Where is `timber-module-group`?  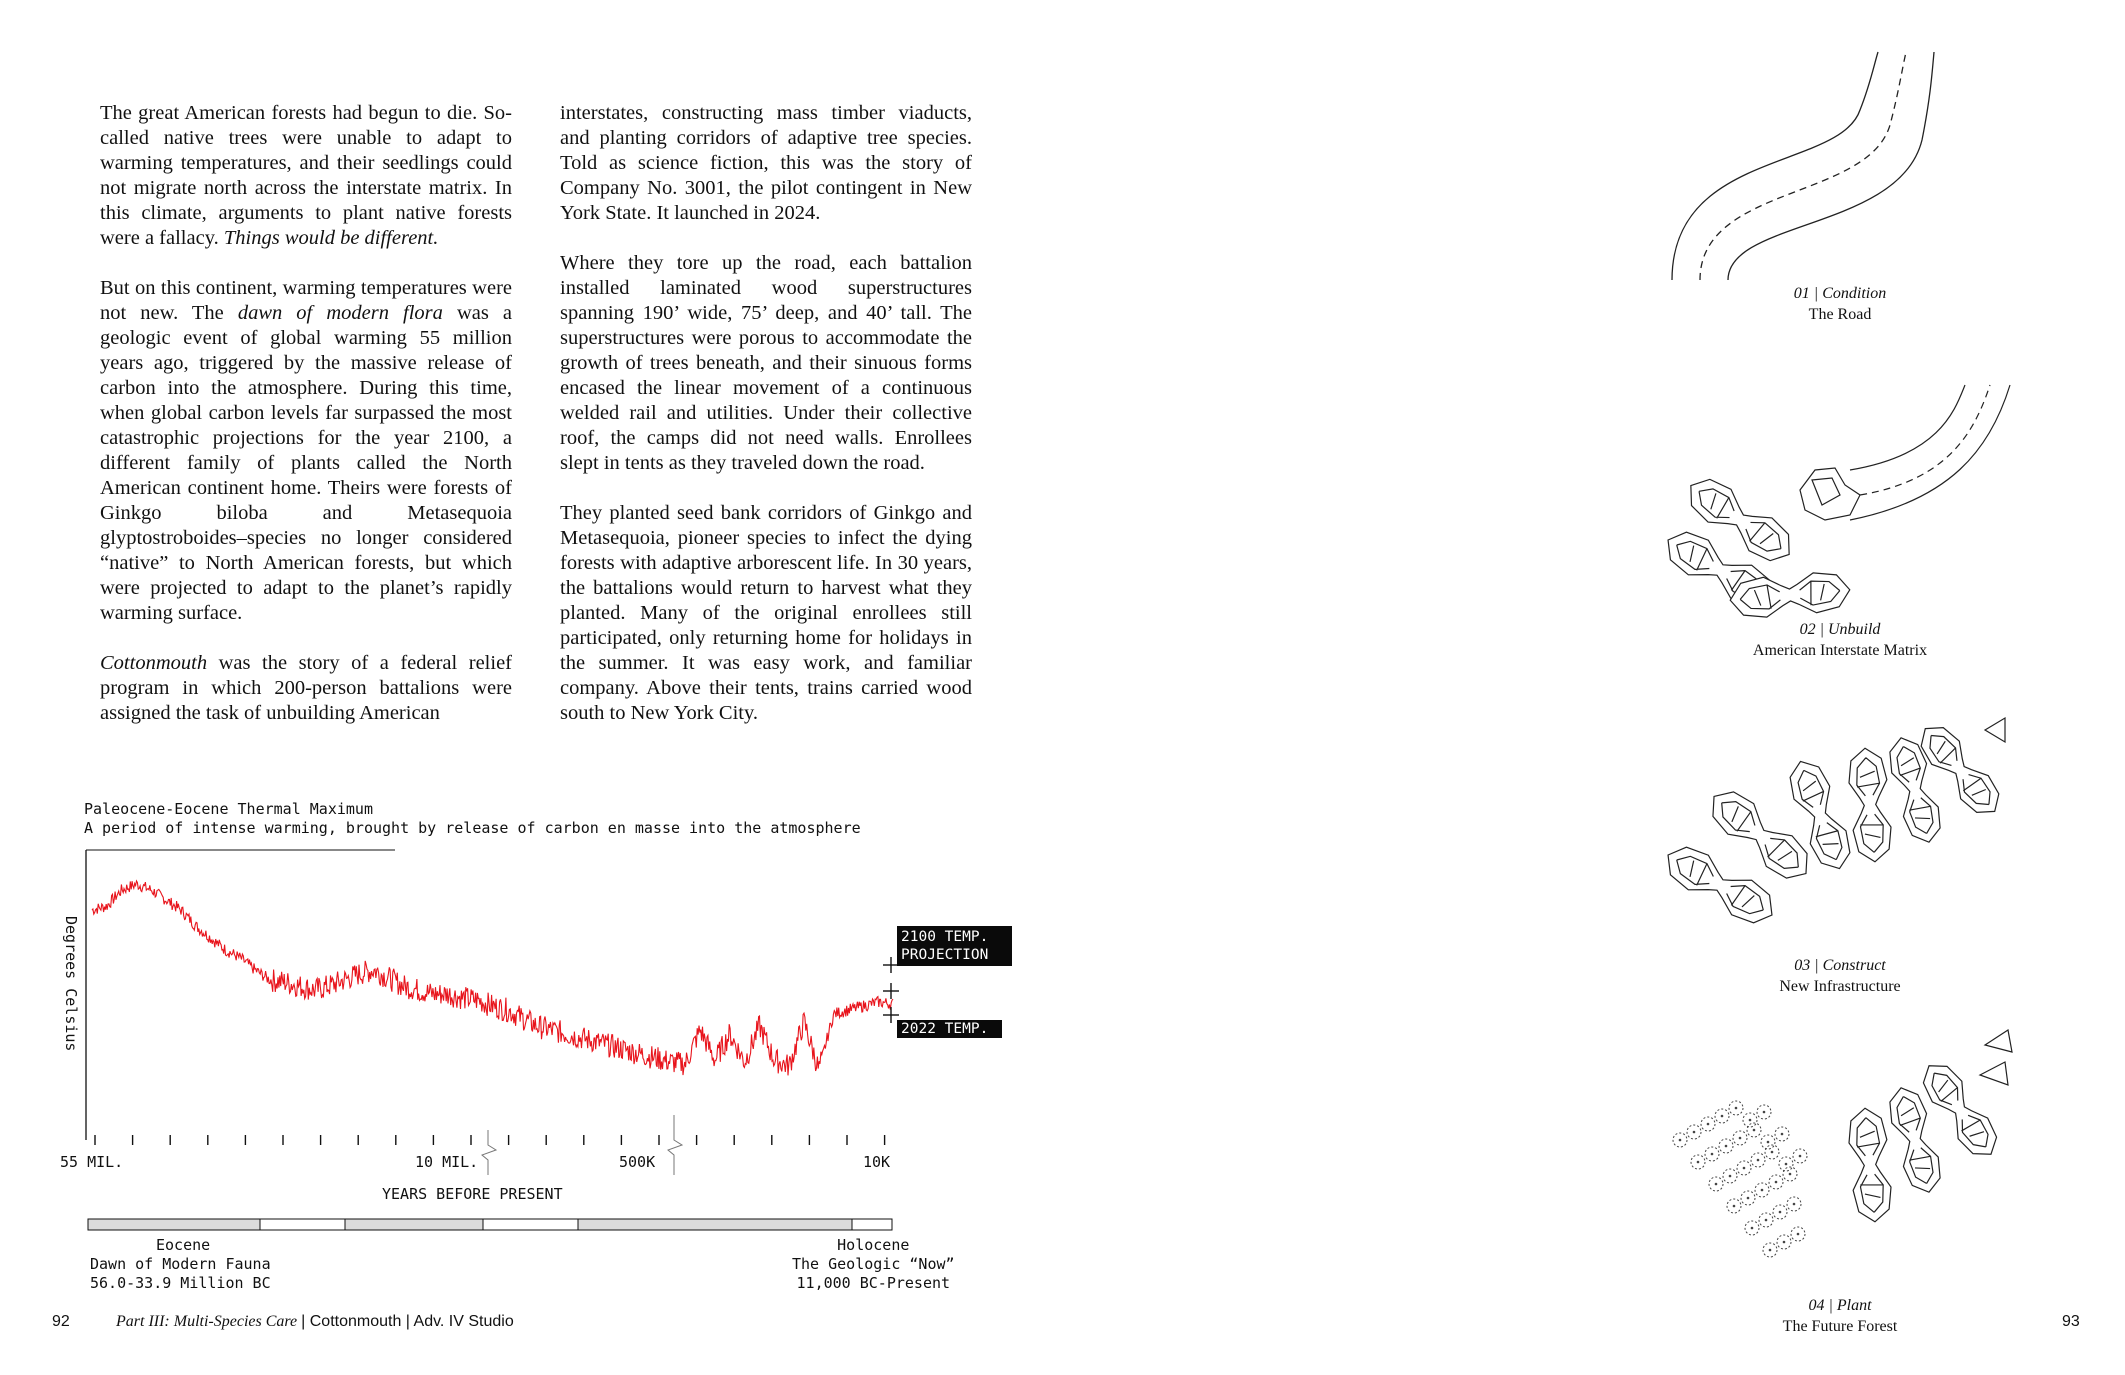
timber-module-group is located at coordinates (1923, 1144).